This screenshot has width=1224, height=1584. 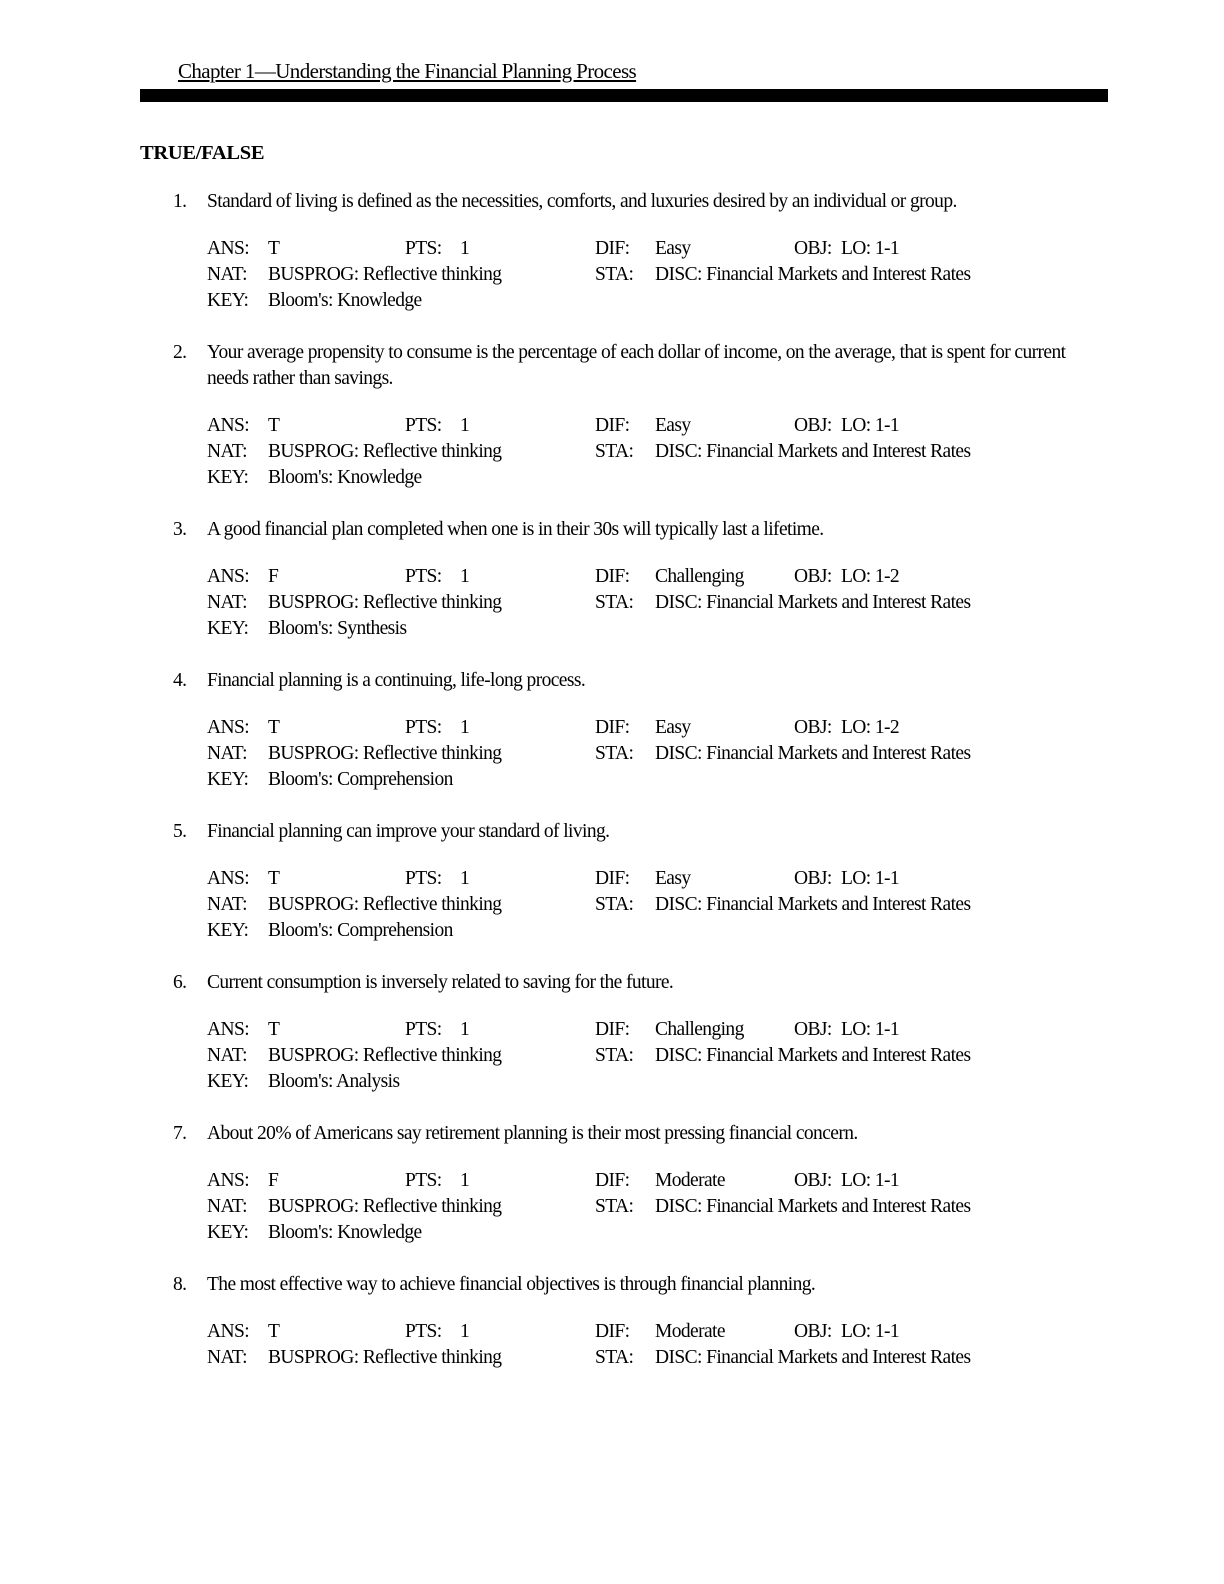 What do you see at coordinates (180, 201) in the screenshot?
I see `question-number: 1.` at bounding box center [180, 201].